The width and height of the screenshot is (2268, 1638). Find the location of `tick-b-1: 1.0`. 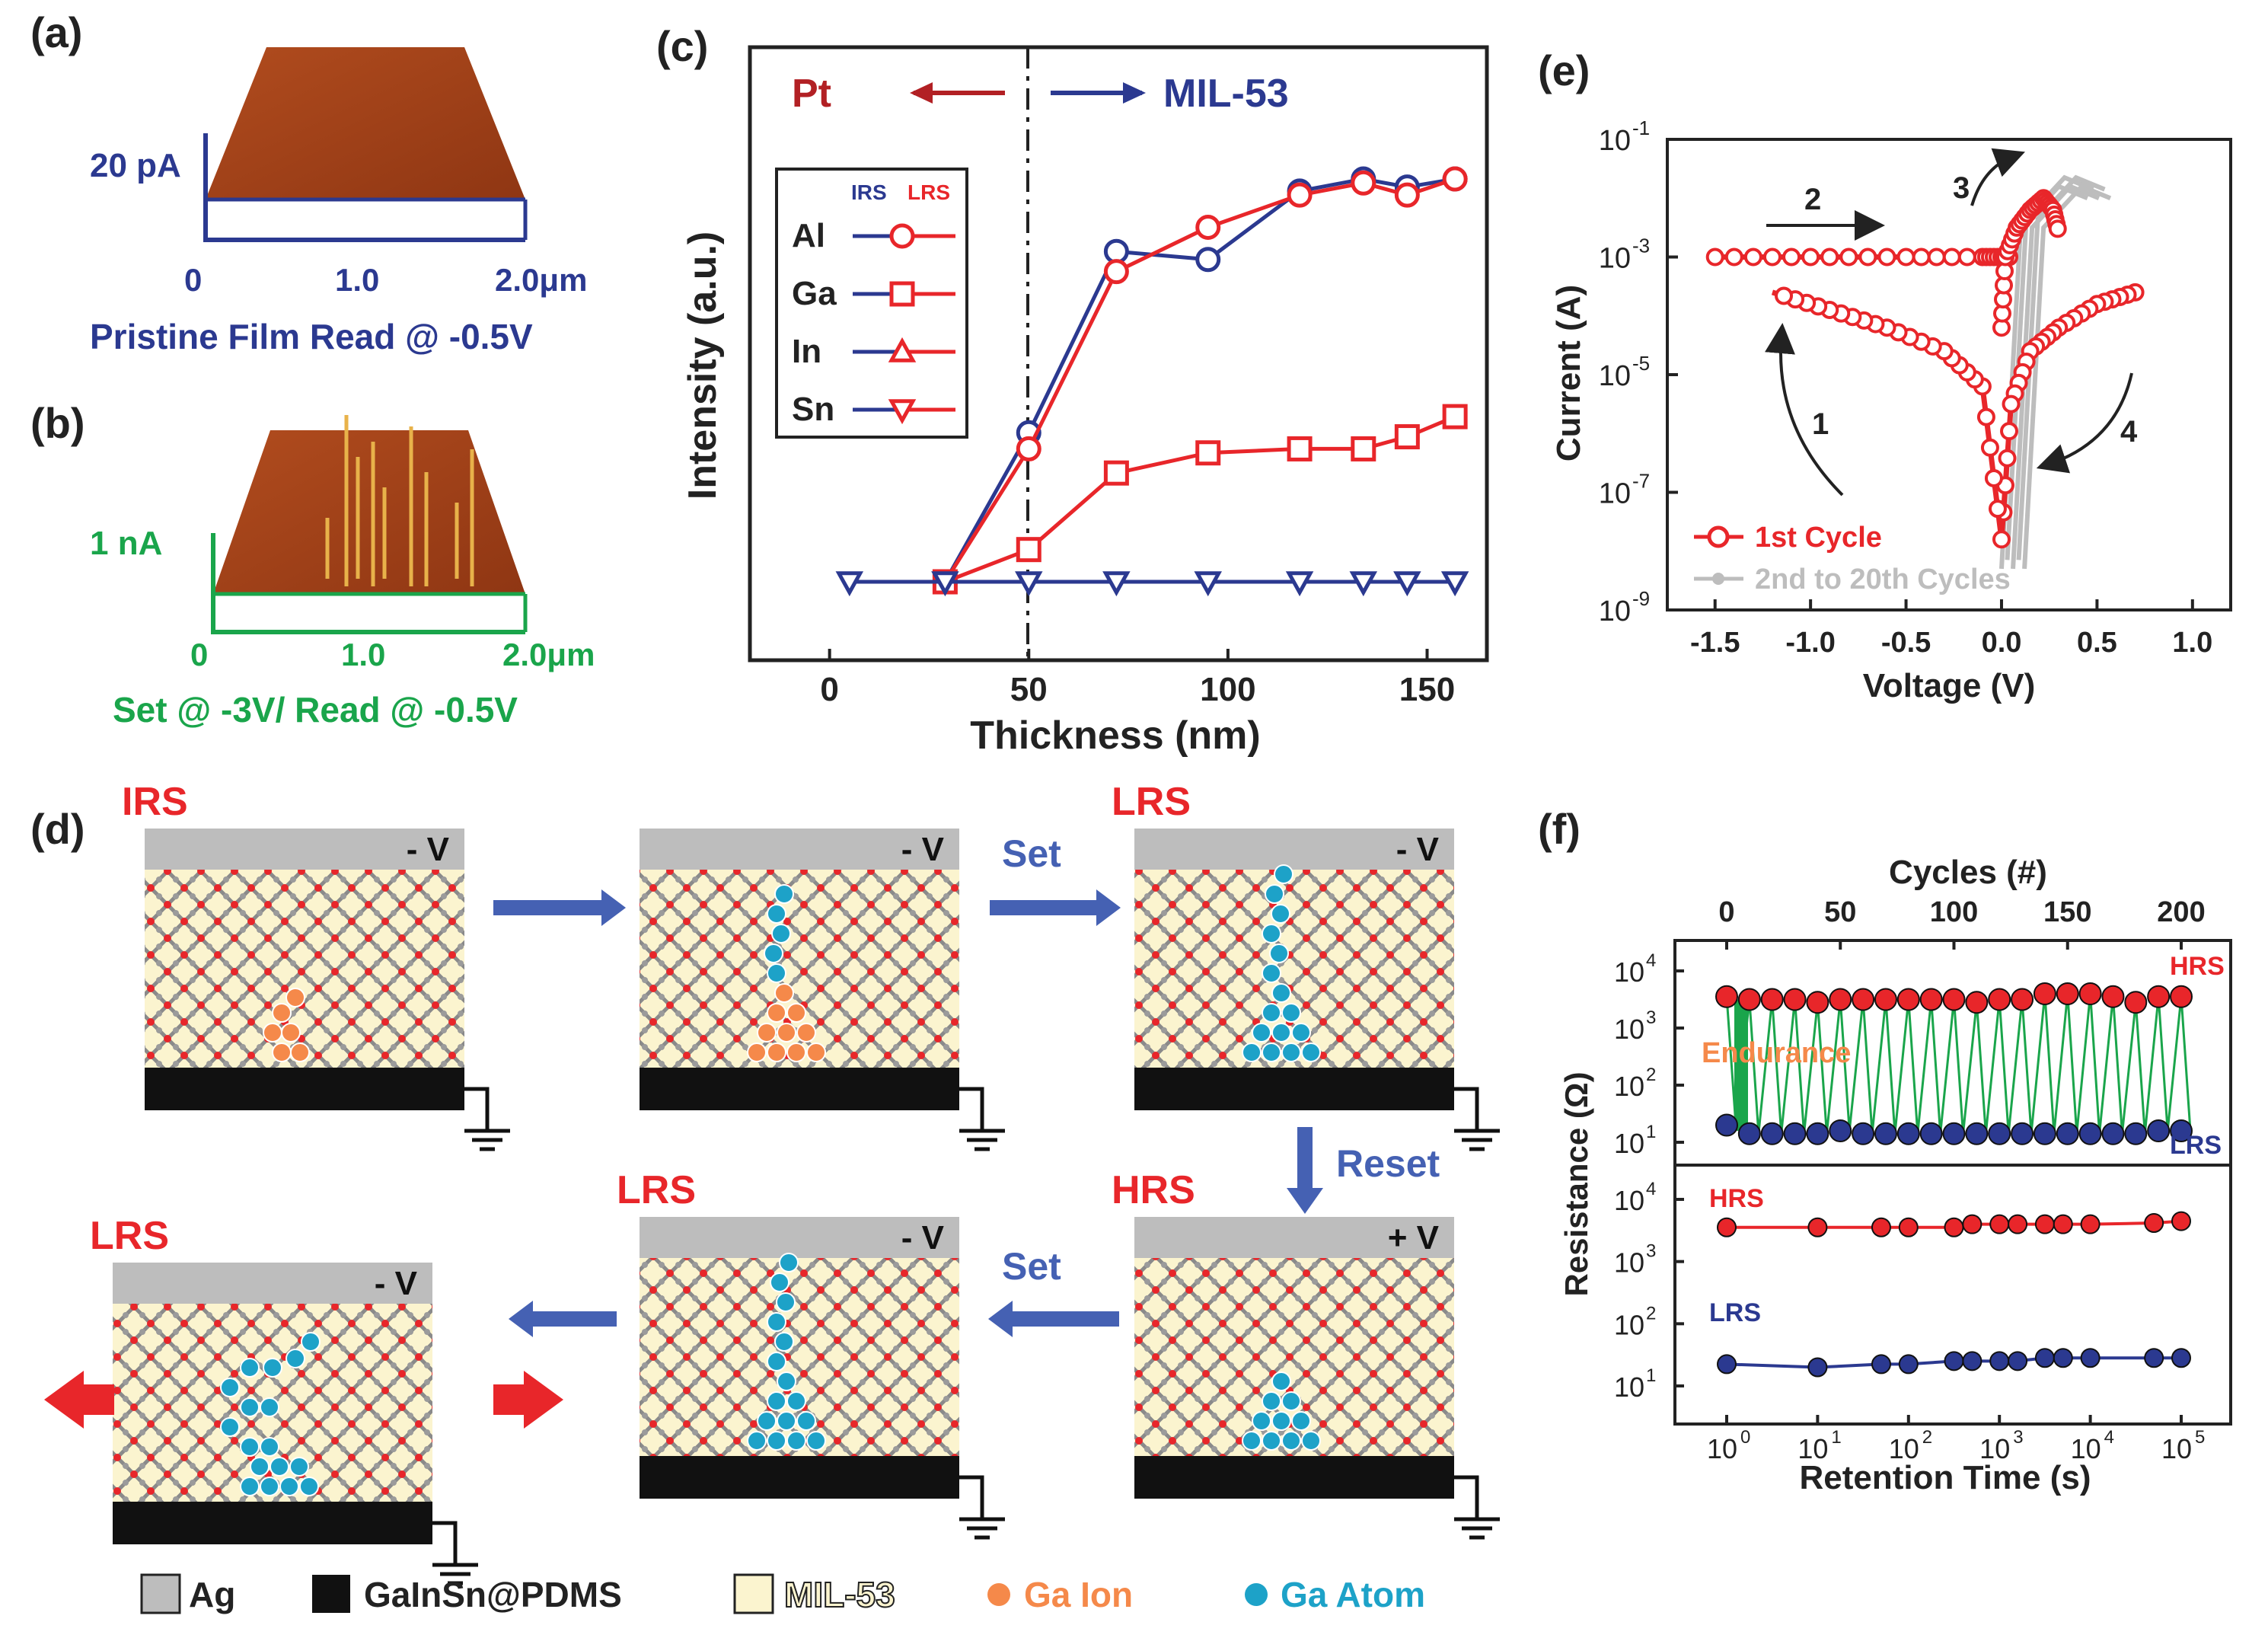

tick-b-1: 1.0 is located at coordinates (363, 654).